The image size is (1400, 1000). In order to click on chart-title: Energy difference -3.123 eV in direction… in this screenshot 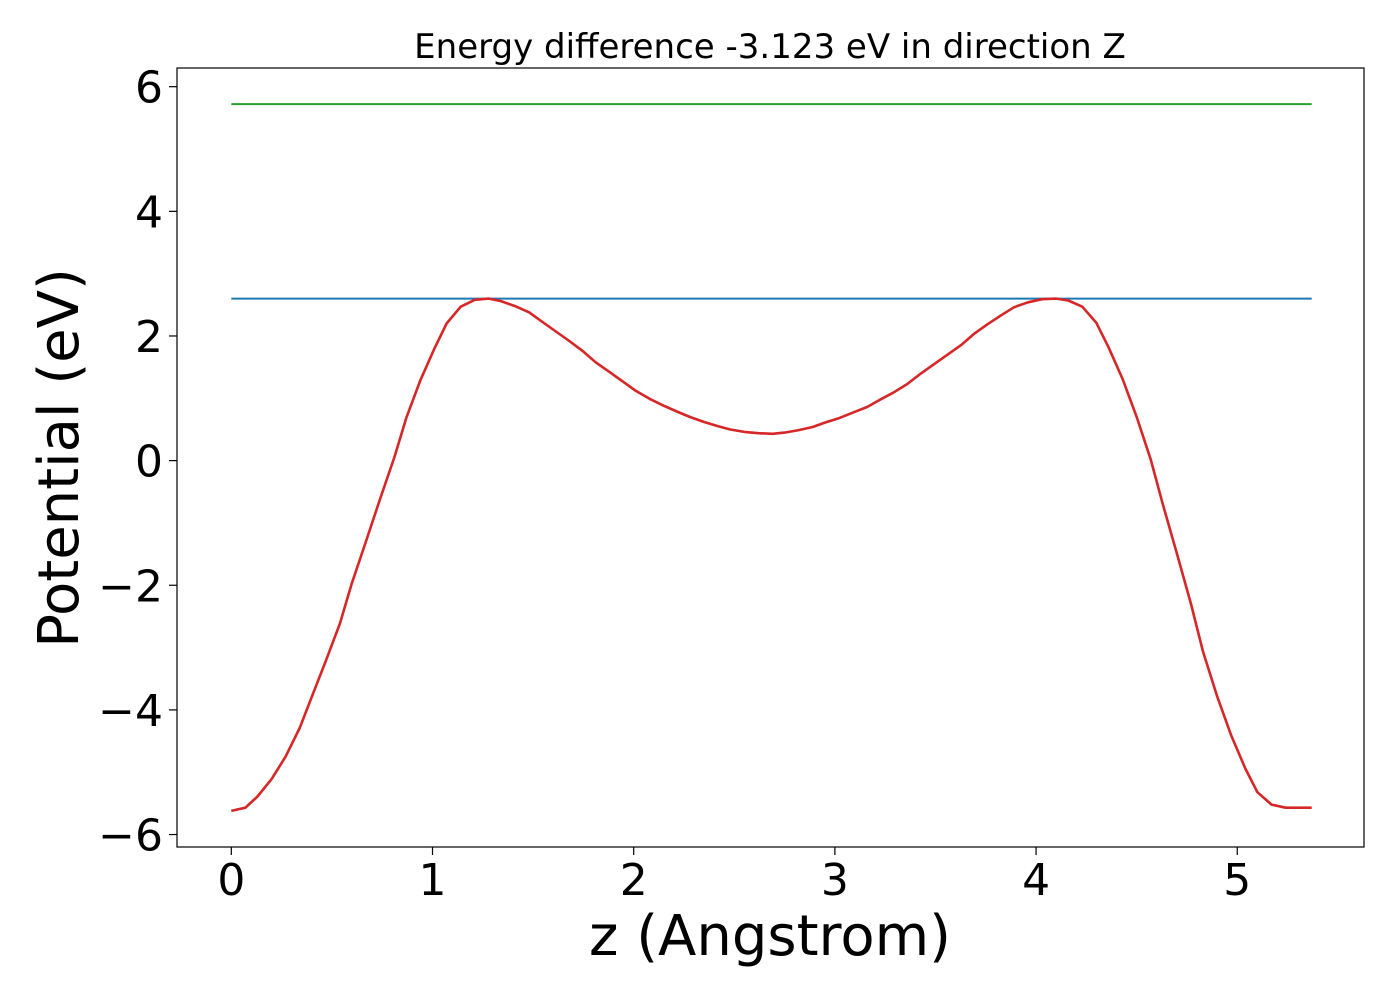, I will do `click(770, 47)`.